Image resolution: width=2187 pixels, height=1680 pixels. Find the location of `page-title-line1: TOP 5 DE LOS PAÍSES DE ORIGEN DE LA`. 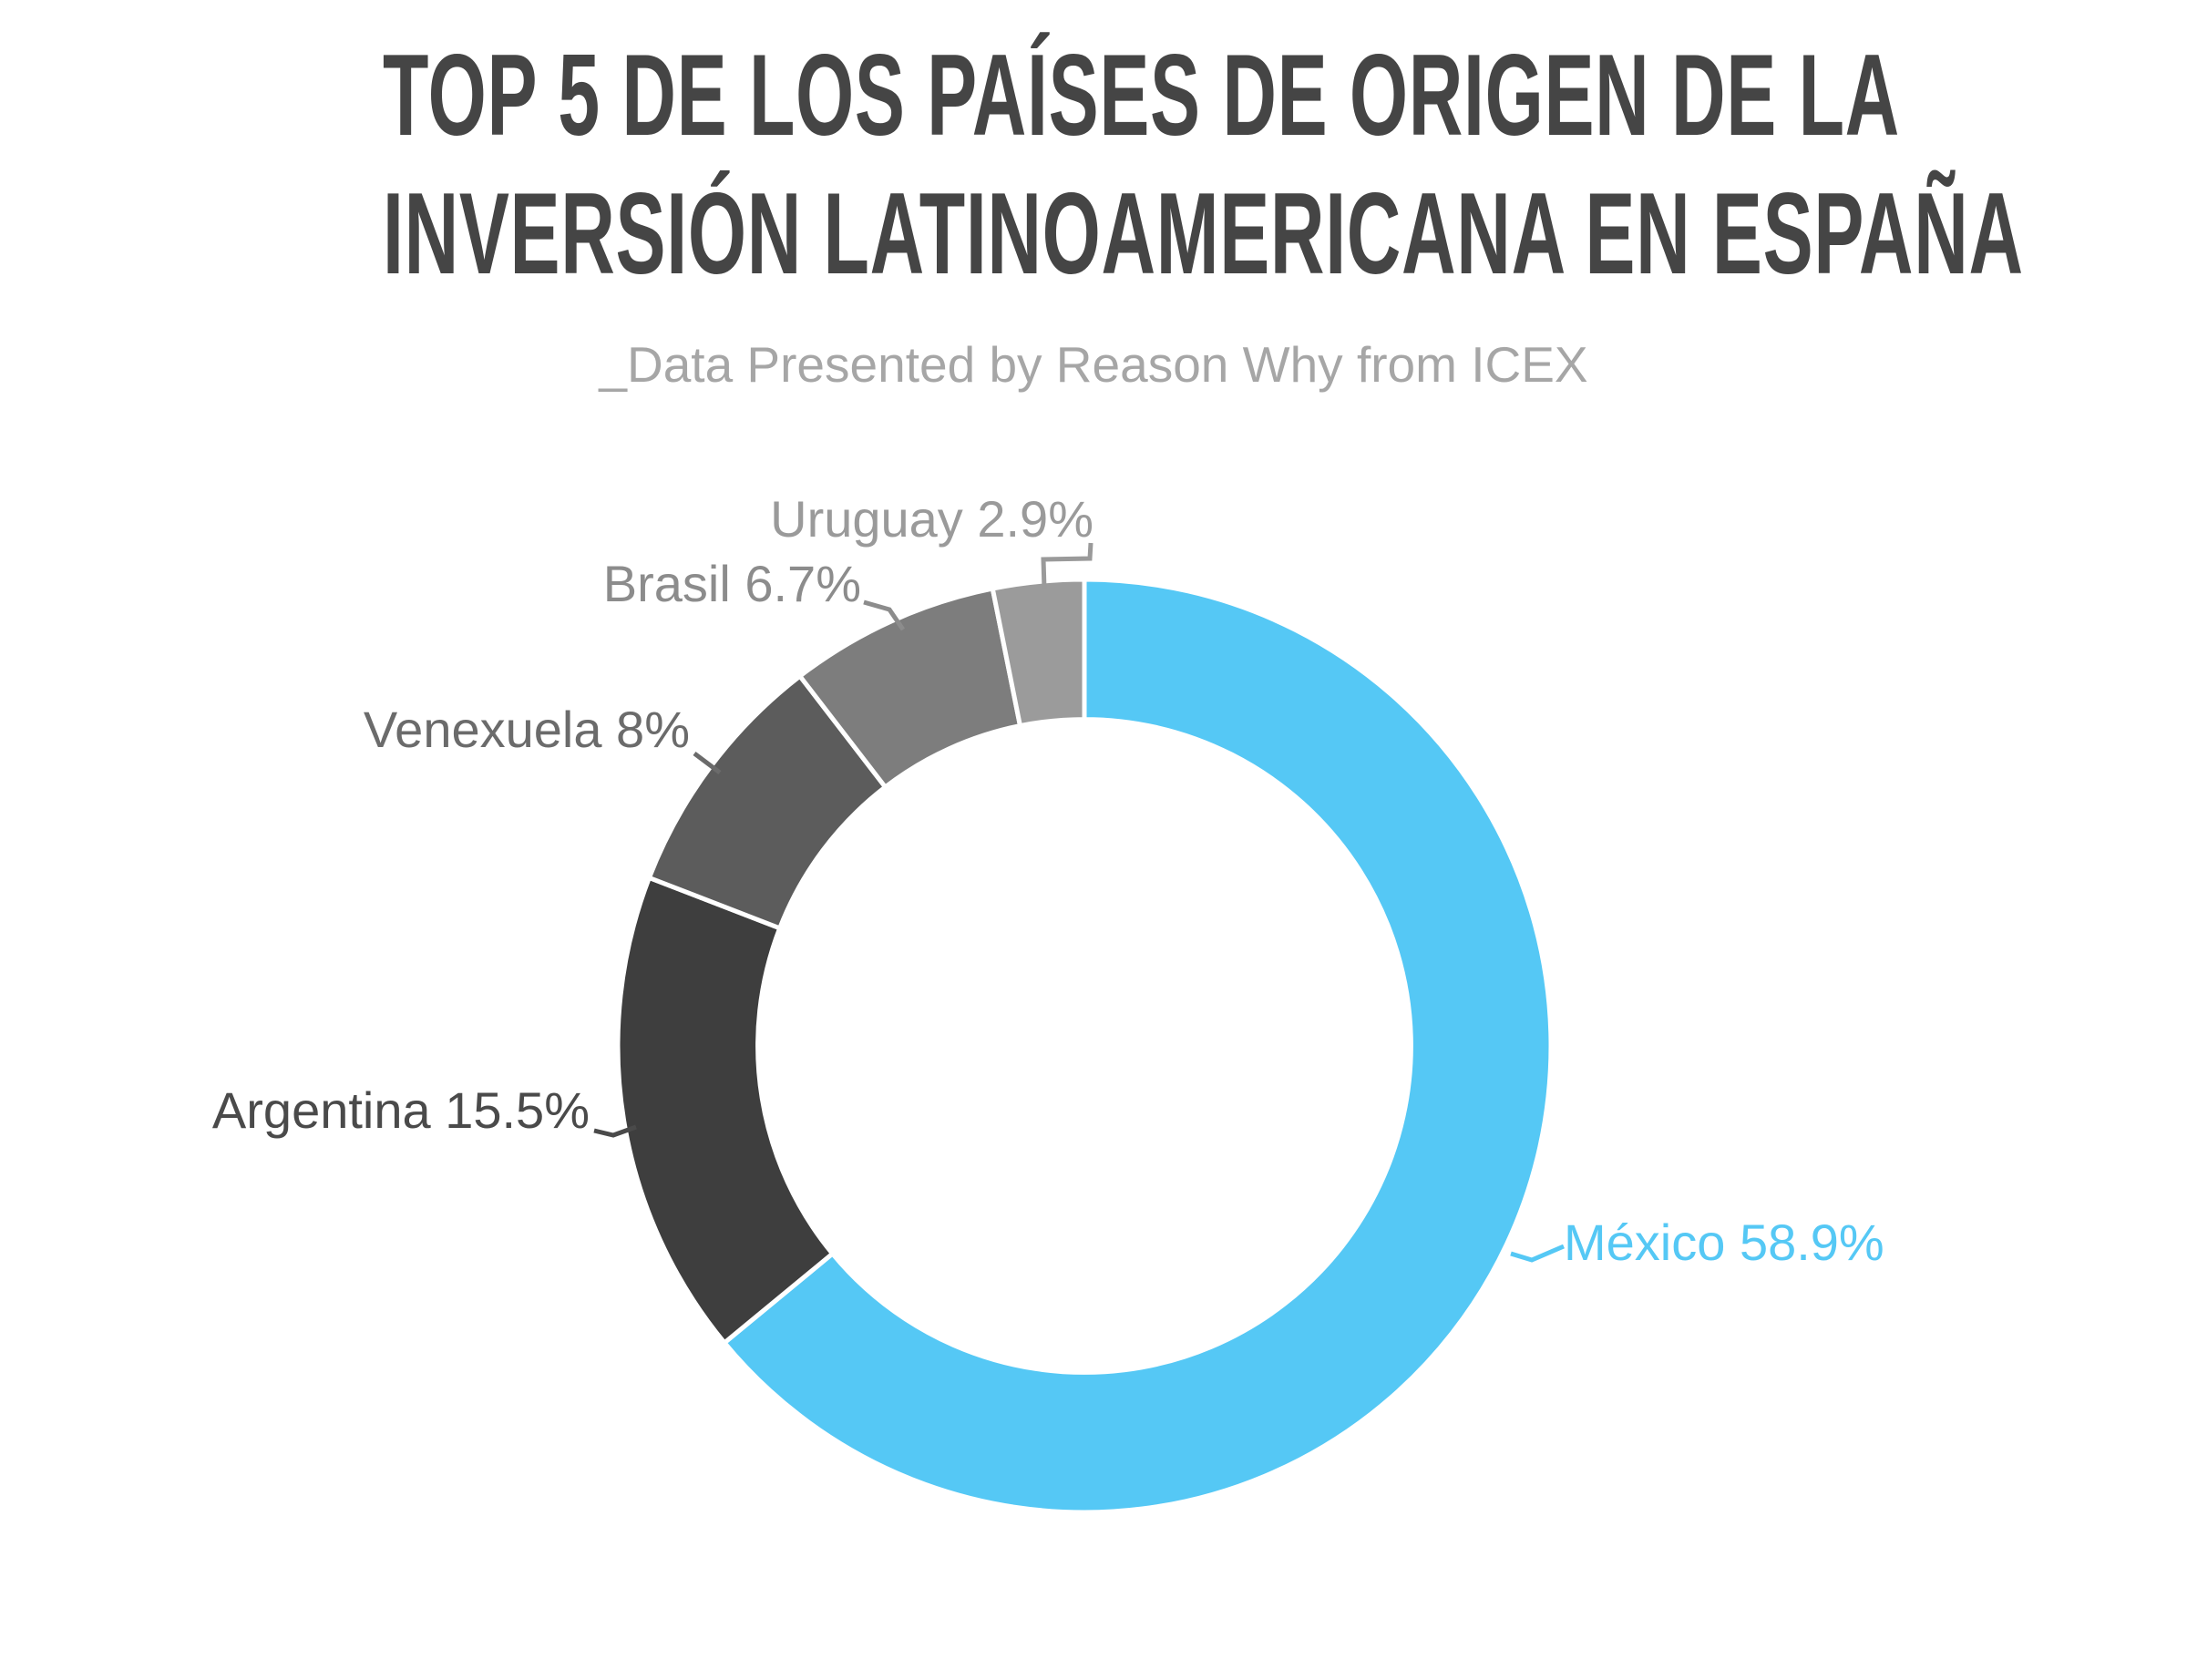

page-title-line1: TOP 5 DE LOS PAÍSES DE ORIGEN DE LA is located at coordinates (1141, 95).